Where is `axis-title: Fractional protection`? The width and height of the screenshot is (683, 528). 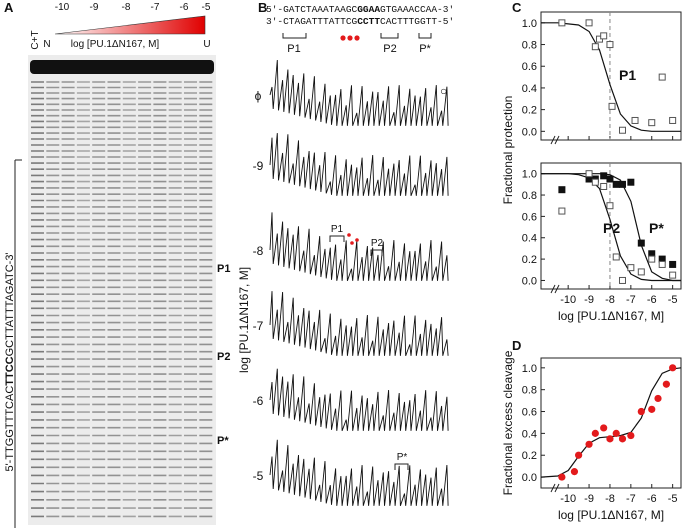 axis-title: Fractional protection is located at coordinates (508, 150).